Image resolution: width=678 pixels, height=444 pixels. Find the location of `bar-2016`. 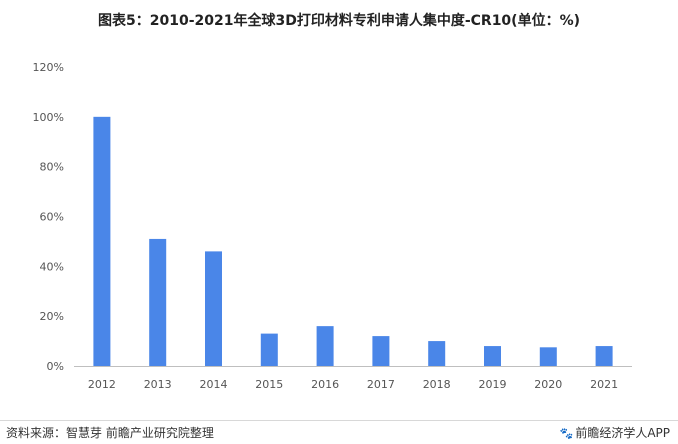

bar-2016 is located at coordinates (325, 346).